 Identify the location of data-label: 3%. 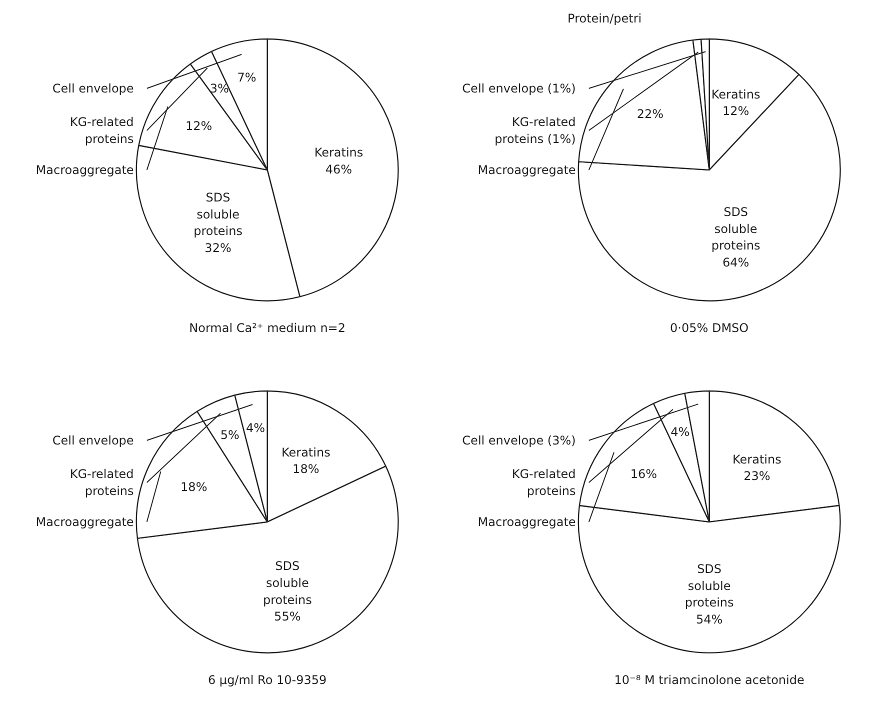
(219, 88).